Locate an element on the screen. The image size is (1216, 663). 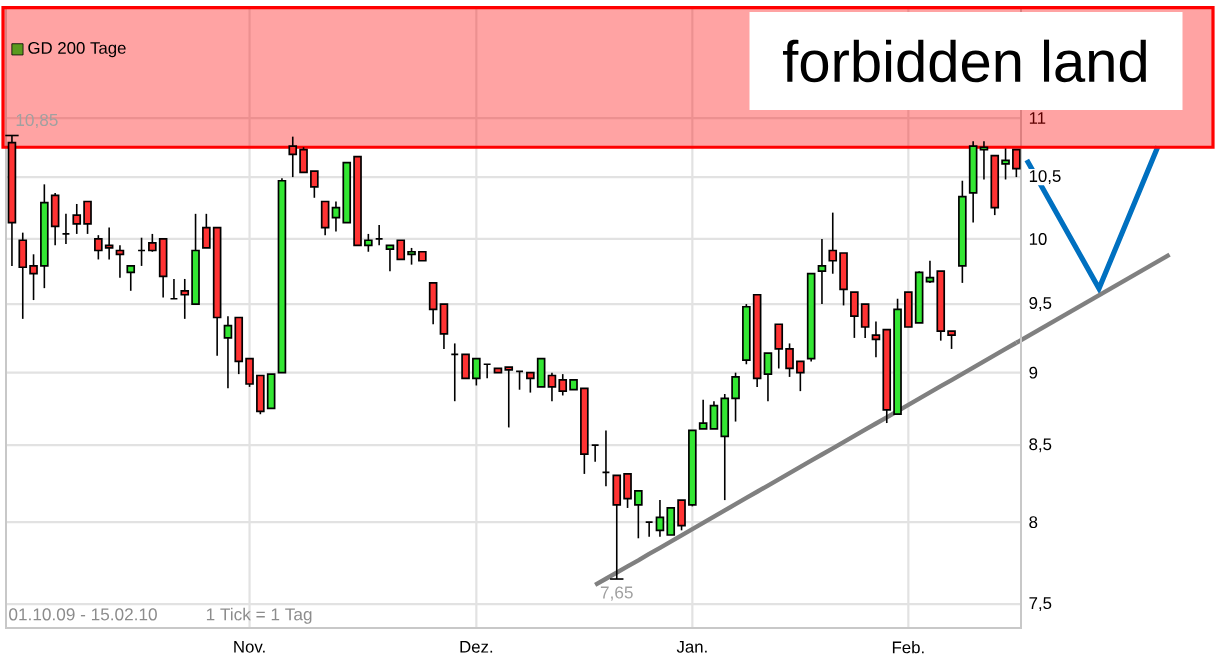
x-tick-label: Feb. is located at coordinates (908, 647).